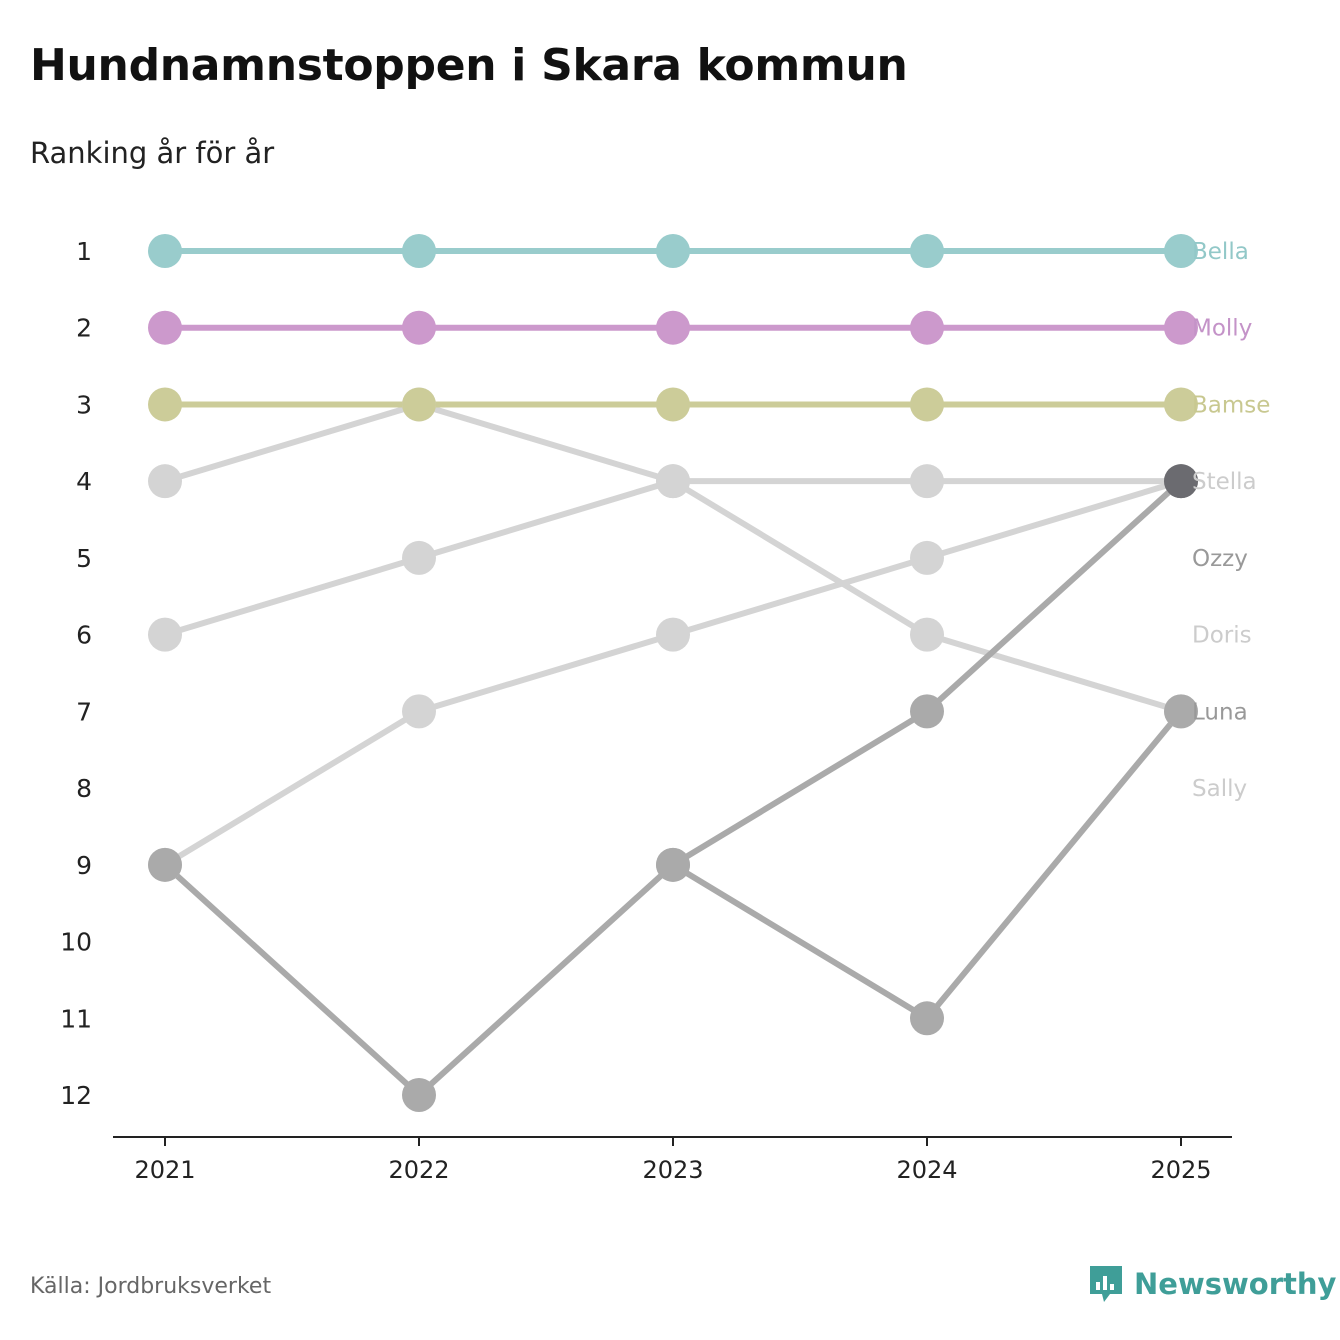 The height and width of the screenshot is (1340, 1340). Describe the element at coordinates (926, 1170) in the screenshot. I see `x-tick-label: 2024` at that location.